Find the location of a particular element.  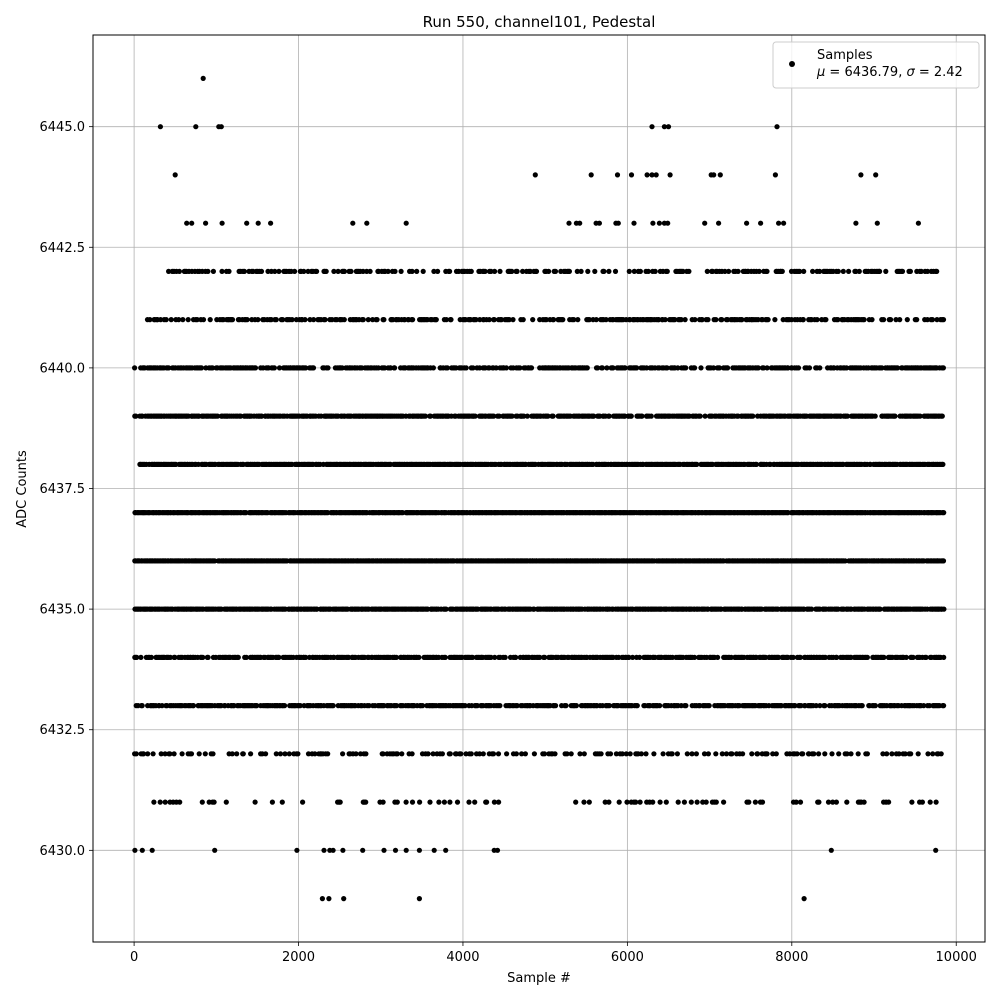

x-tick-label: 2000 is located at coordinates (298, 957).